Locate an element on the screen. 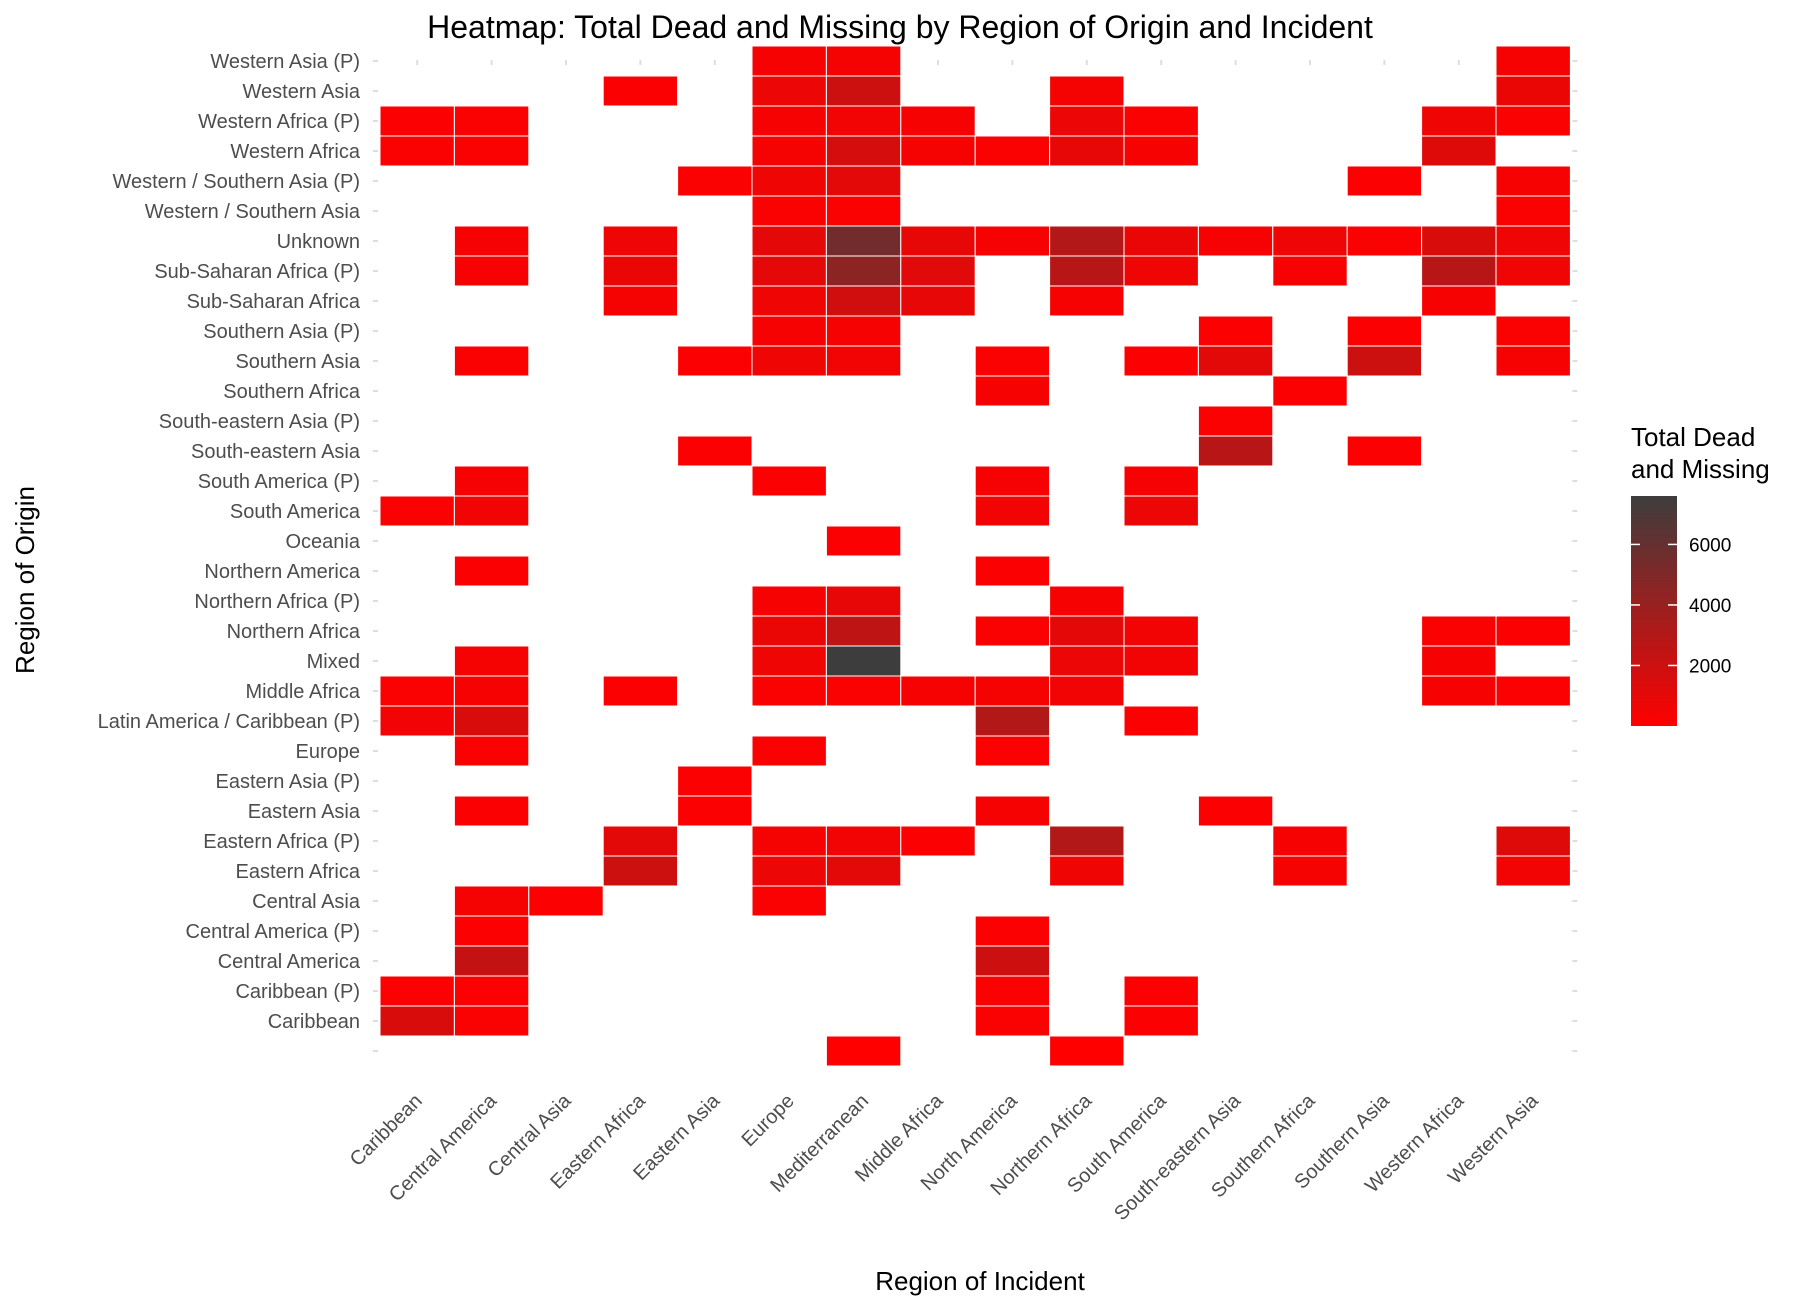  y-tick-label: Europe is located at coordinates (328, 752).